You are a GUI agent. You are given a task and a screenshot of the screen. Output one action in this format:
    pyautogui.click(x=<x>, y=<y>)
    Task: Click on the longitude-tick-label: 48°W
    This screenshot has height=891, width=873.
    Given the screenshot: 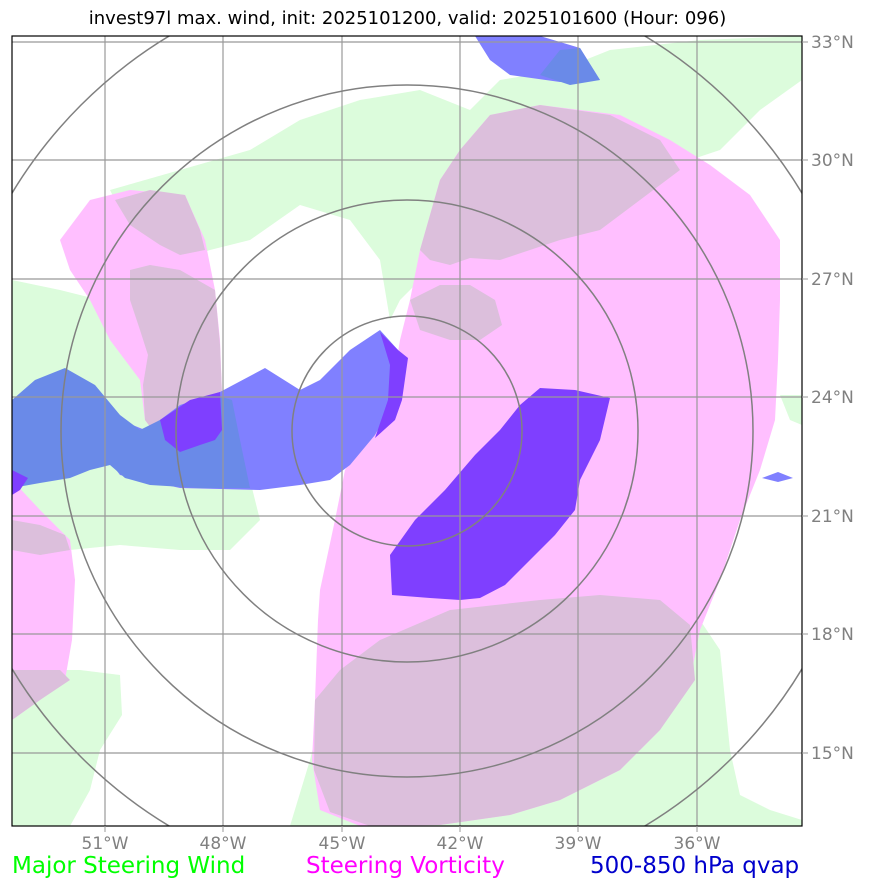 What is the action you would take?
    pyautogui.click(x=223, y=844)
    